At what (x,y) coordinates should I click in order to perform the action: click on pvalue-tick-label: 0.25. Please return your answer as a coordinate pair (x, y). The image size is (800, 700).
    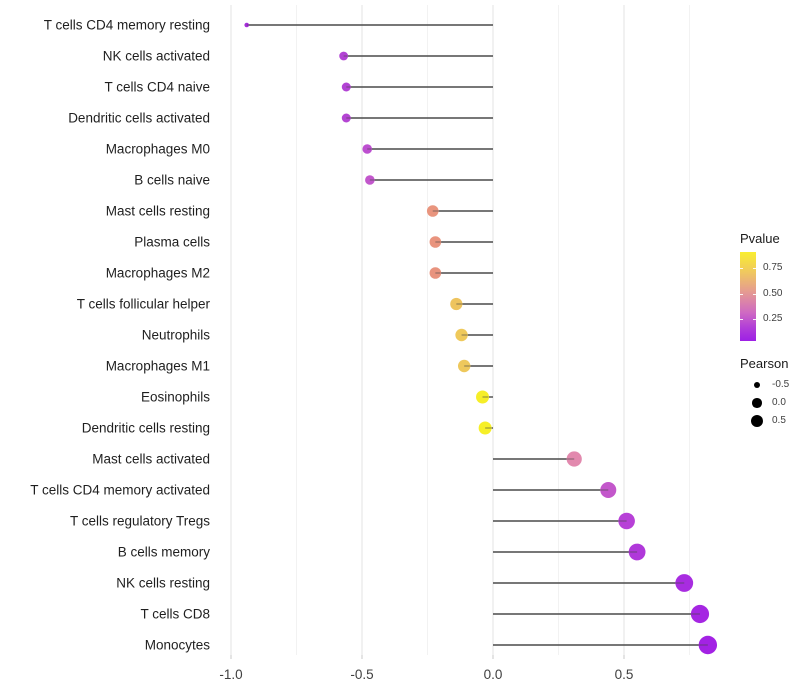
    Looking at the image, I should click on (773, 318).